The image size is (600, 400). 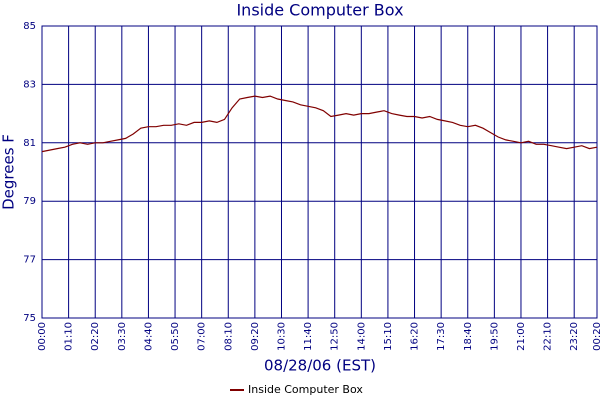 What do you see at coordinates (202, 336) in the screenshot?
I see `x-tick-label: 07:00` at bounding box center [202, 336].